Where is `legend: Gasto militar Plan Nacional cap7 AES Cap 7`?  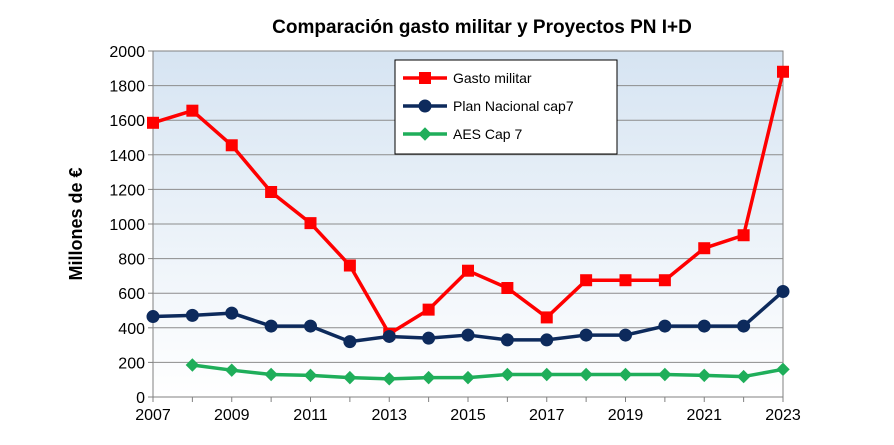
legend: Gasto militar Plan Nacional cap7 AES Cap 7 is located at coordinates (506, 107).